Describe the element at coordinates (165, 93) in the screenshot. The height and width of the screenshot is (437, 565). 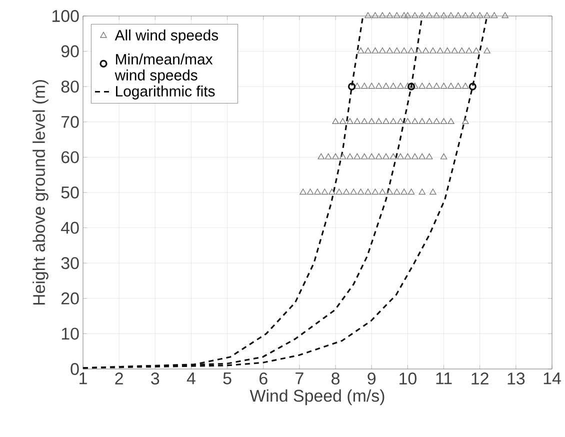
I see `legend-label: Logarithmic fits` at that location.